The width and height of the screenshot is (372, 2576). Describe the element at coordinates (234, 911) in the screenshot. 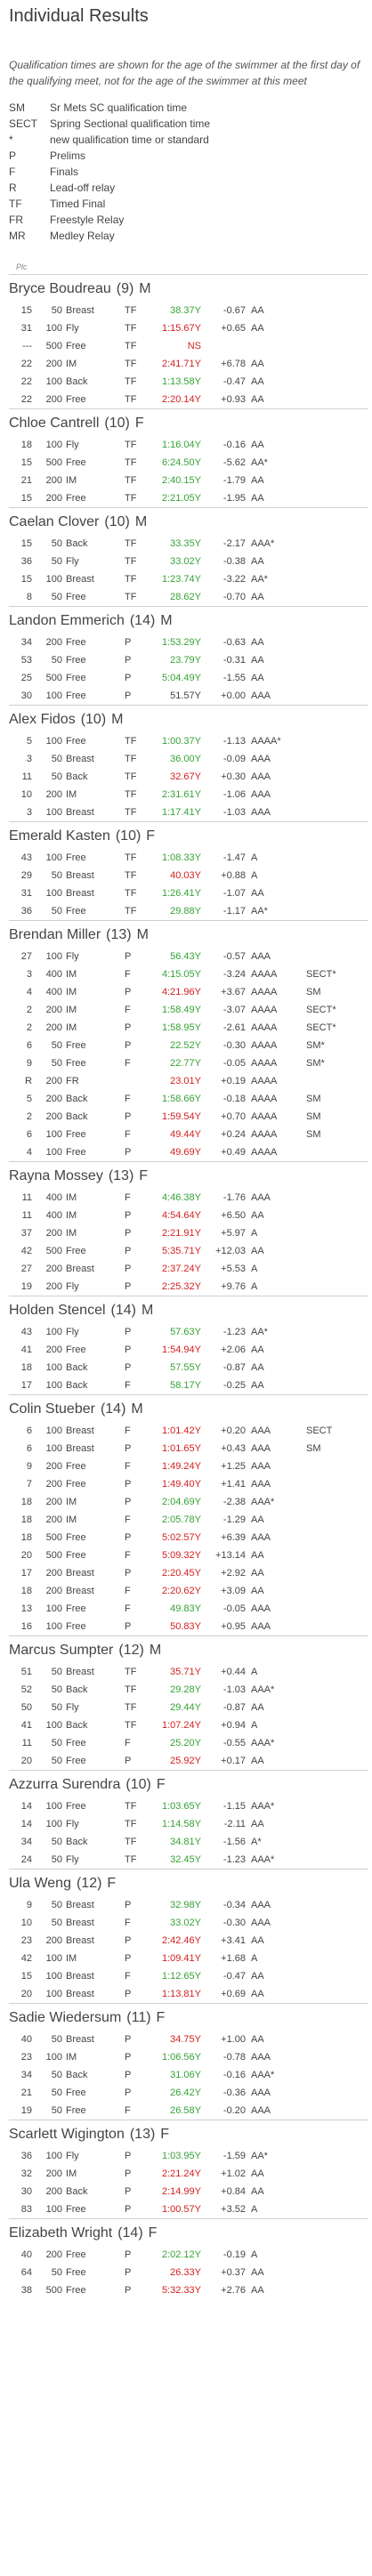

I see `result-time-difference: -1.17` at that location.